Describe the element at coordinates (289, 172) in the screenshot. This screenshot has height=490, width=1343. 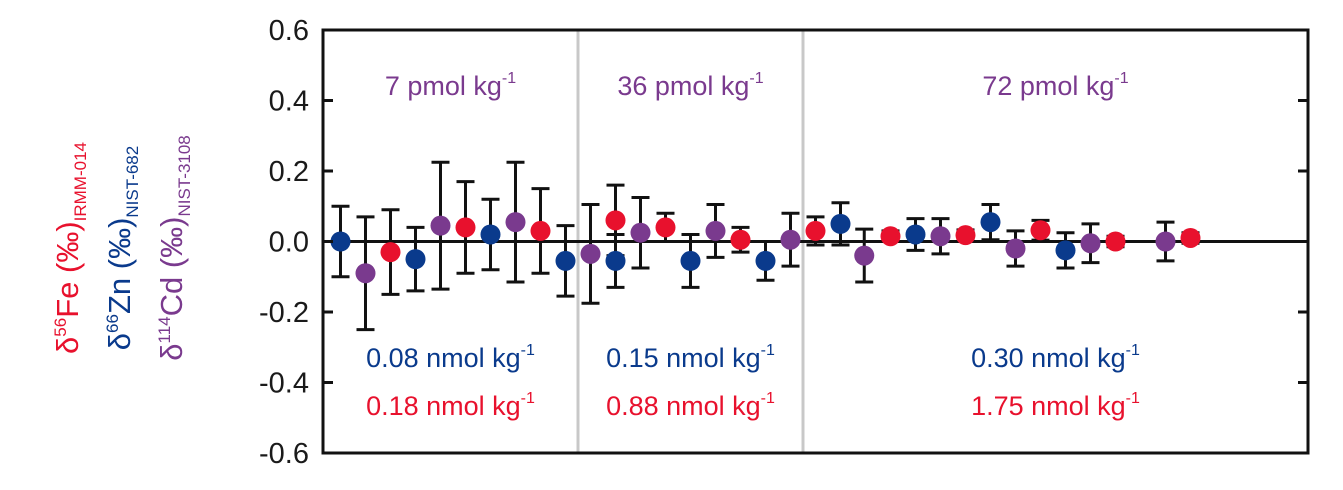
I see `ytick-label: 0.2` at that location.